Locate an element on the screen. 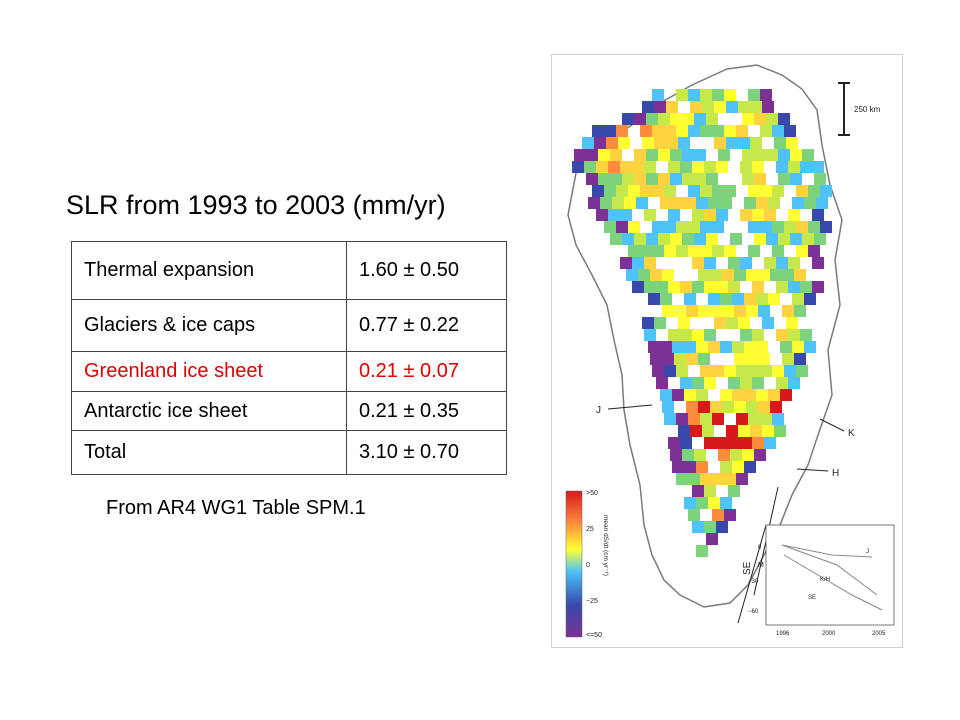 Image resolution: width=960 pixels, height=720 pixels. component-cell: Greenland ice sheet is located at coordinates (209, 371).